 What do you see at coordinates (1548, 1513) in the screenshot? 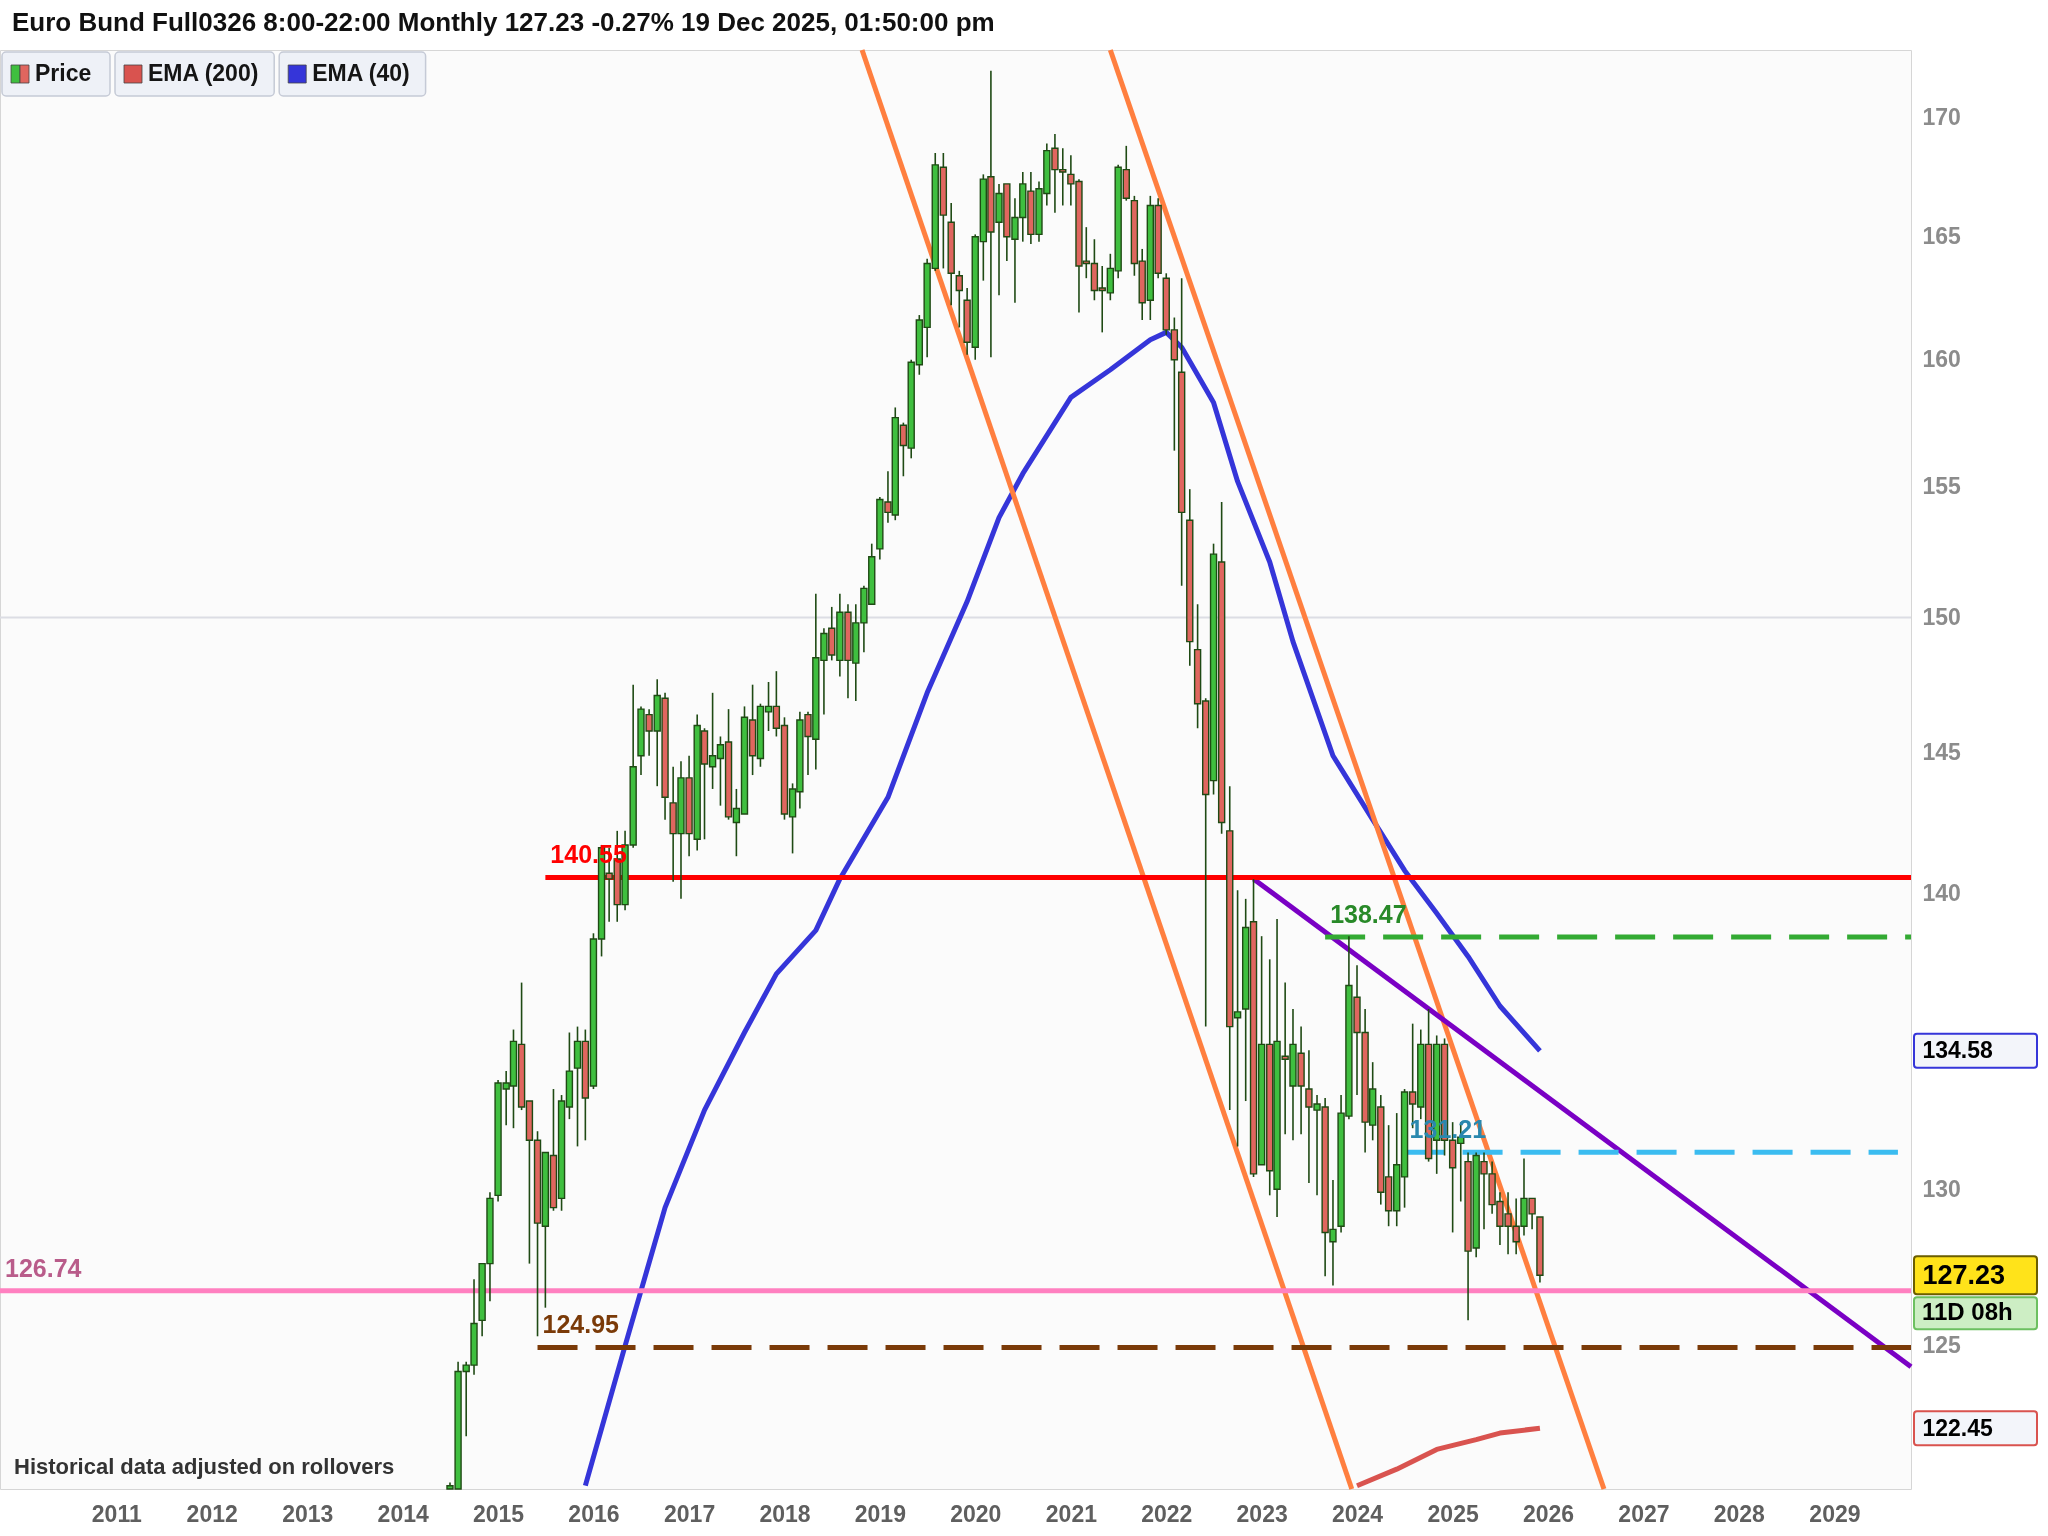
I see `x-tick-label: 2026` at bounding box center [1548, 1513].